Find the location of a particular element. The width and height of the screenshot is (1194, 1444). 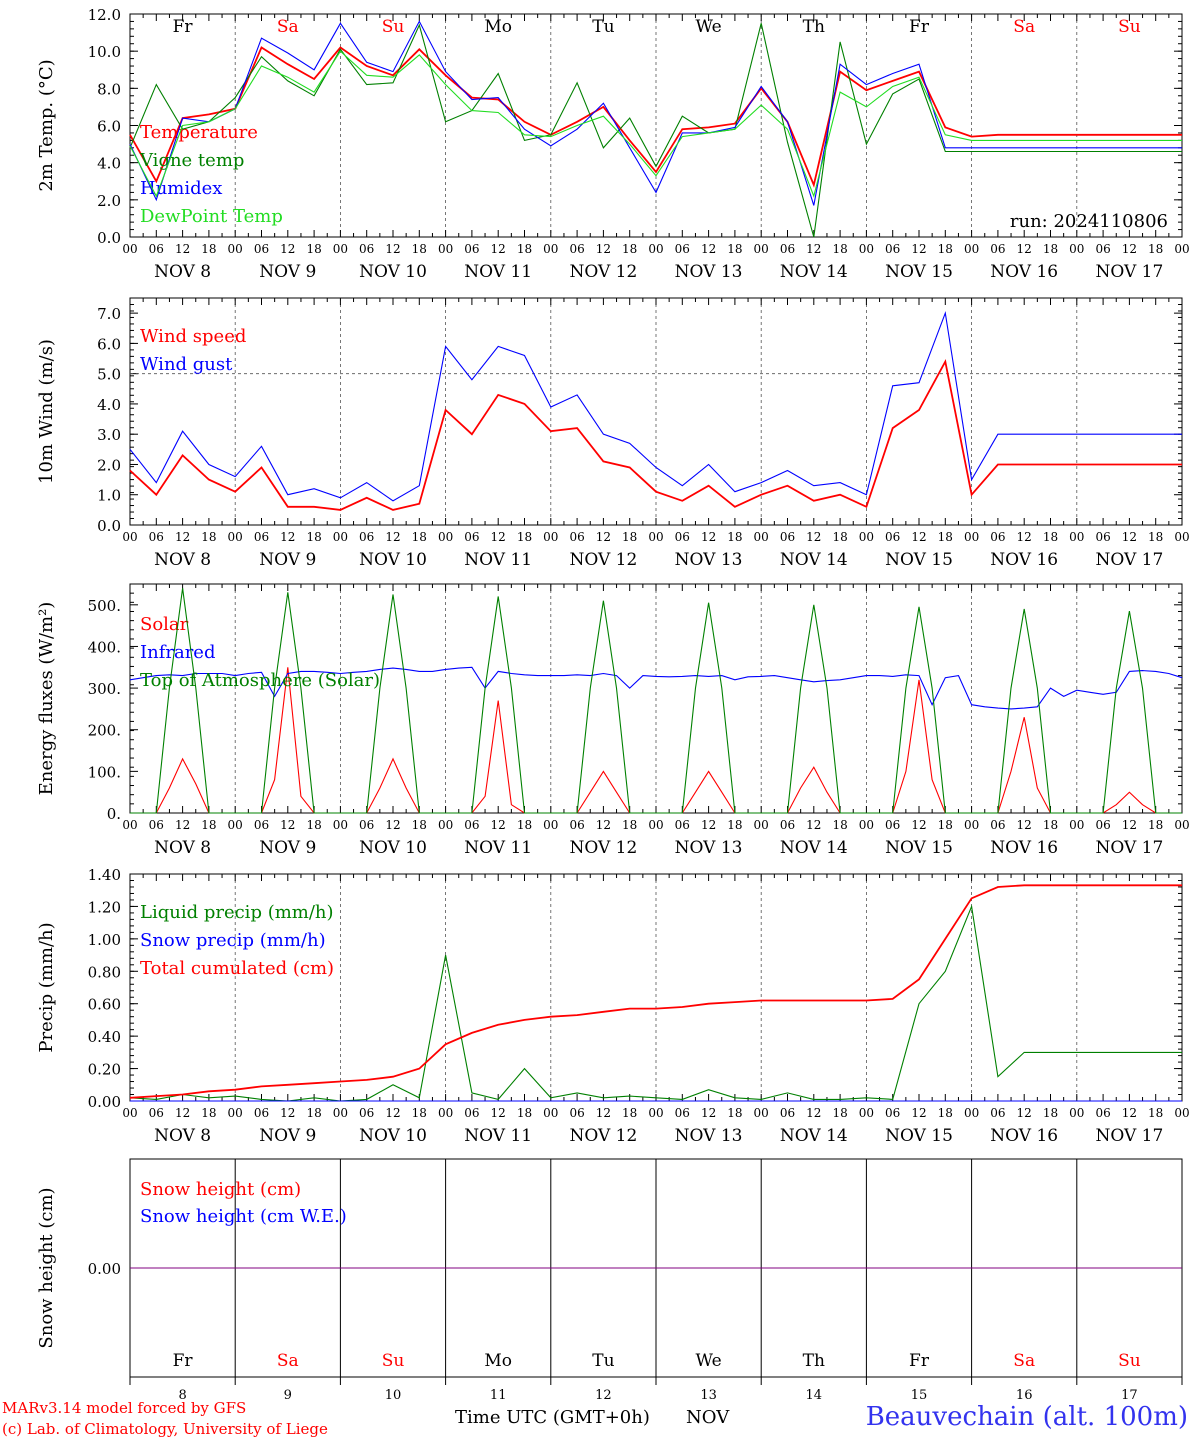

legend-entry: Vigne temp is located at coordinates (191, 160).